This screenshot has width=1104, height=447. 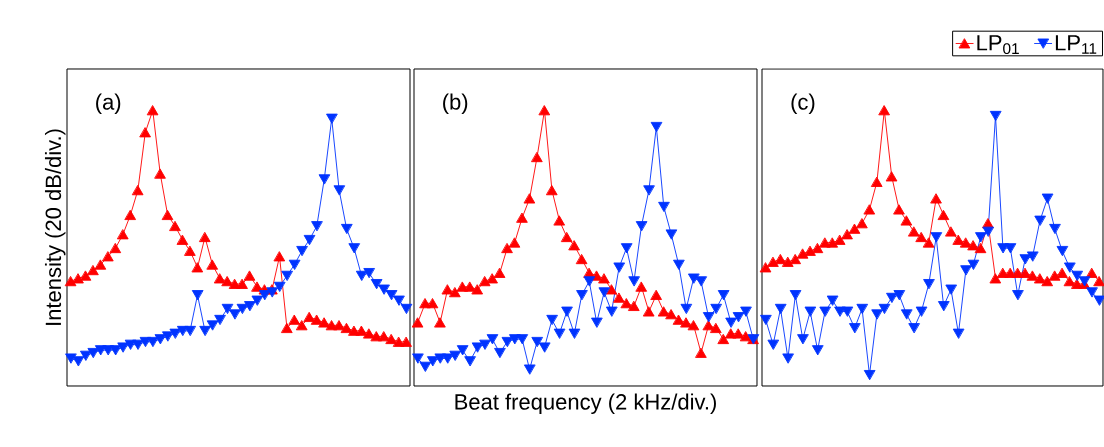 I want to click on x-axis-title: Beat frequency (2 kHz/div.), so click(x=585, y=404).